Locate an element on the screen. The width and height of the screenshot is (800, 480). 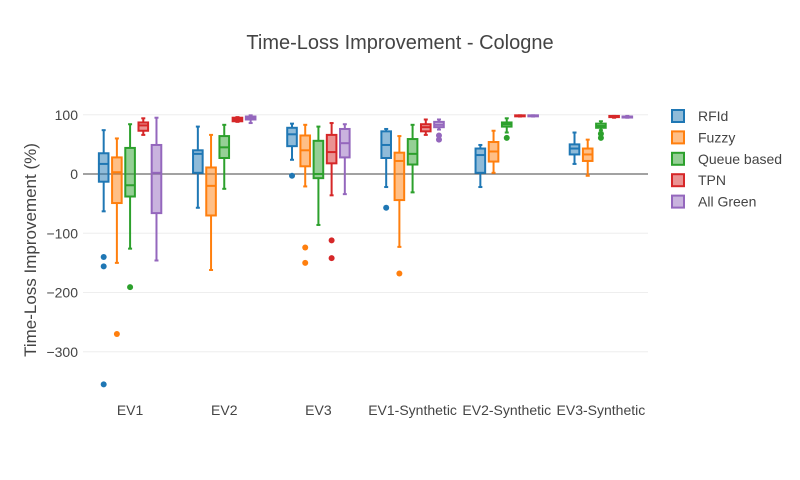
legend-item: Queue based is located at coordinates (726, 159).